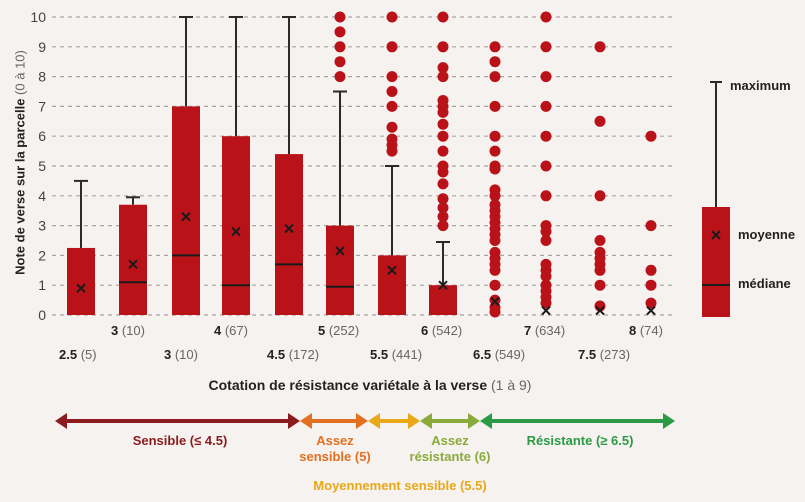 The height and width of the screenshot is (502, 805). I want to click on legend-maximum: maximum, so click(760, 85).